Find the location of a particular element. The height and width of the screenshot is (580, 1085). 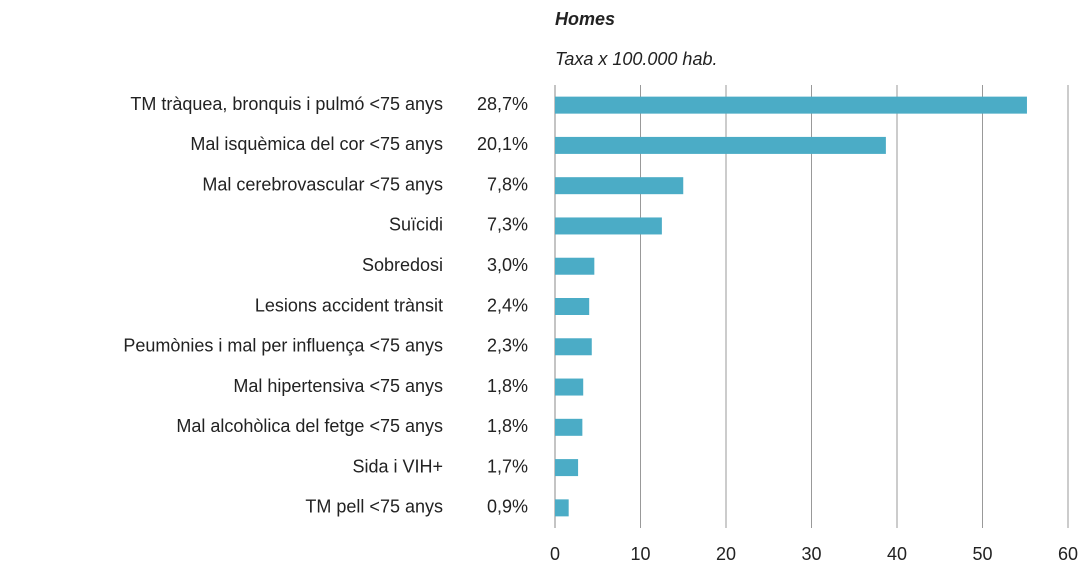

x-tick-label: 30 is located at coordinates (811, 554).